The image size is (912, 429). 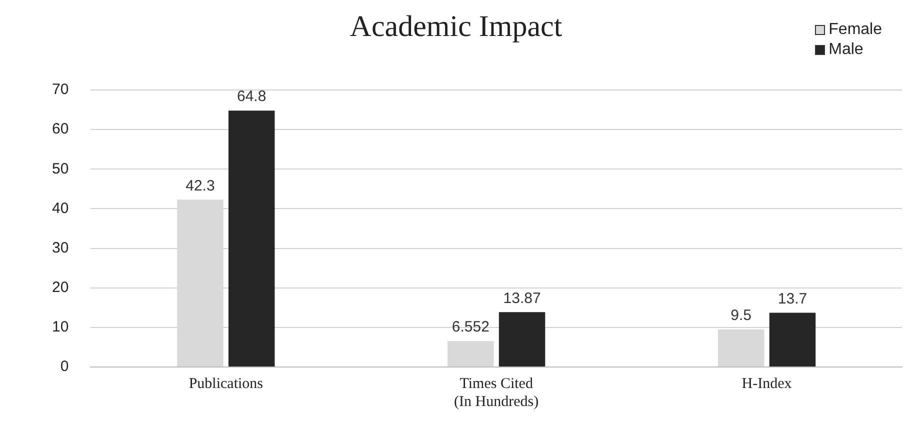 What do you see at coordinates (60, 208) in the screenshot?
I see `y-tick-label: 40` at bounding box center [60, 208].